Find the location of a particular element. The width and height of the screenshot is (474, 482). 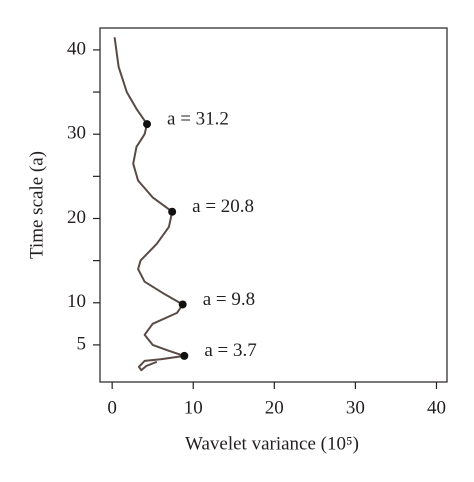

x-tick-label: 0 is located at coordinates (112, 407).